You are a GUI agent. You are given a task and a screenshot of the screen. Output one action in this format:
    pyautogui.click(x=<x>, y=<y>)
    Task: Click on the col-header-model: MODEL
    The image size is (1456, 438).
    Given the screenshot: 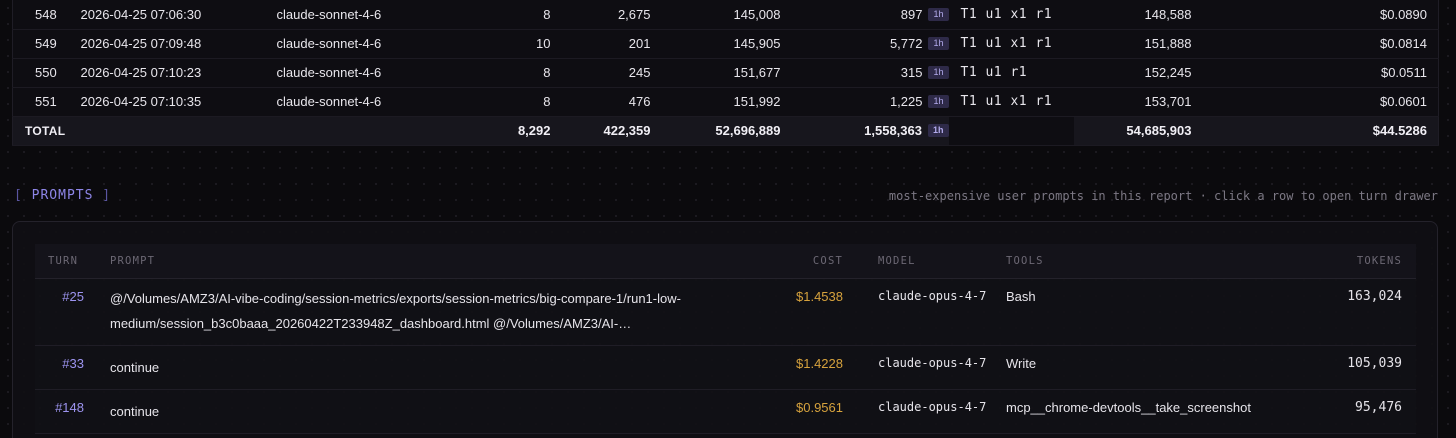 What is the action you would take?
    pyautogui.click(x=926, y=261)
    